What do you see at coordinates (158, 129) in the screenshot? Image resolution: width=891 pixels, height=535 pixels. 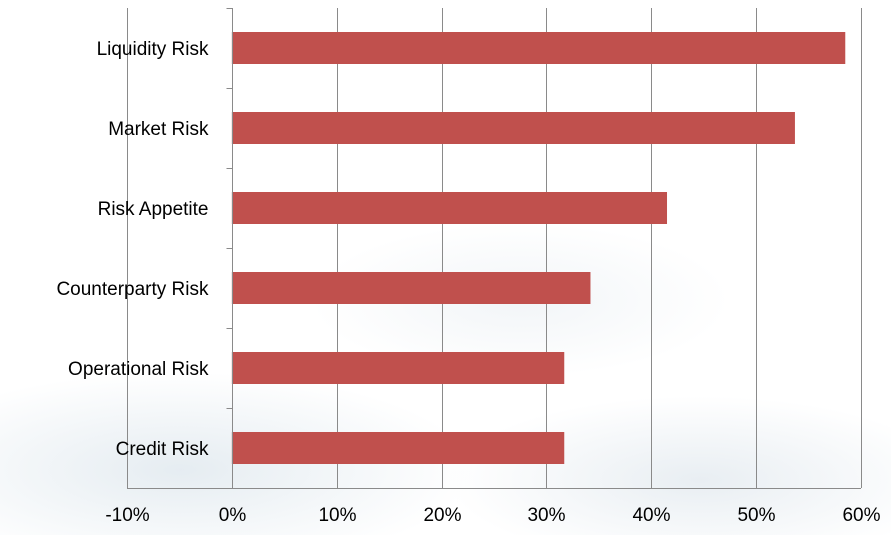 I see `category-label: Market Risk` at bounding box center [158, 129].